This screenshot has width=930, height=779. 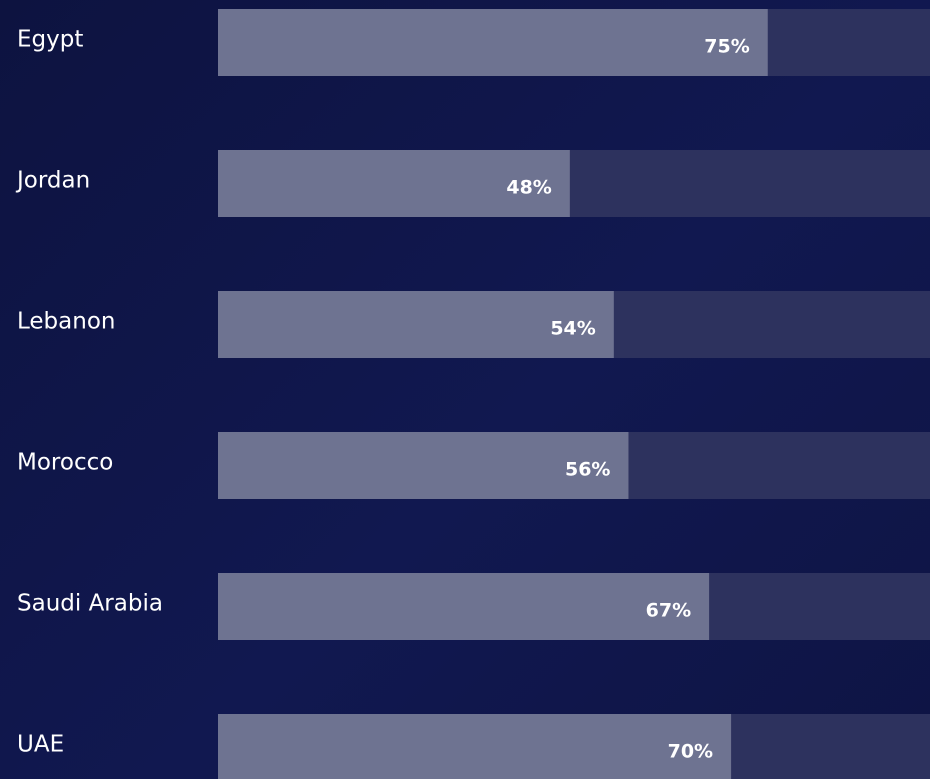 What do you see at coordinates (572, 329) in the screenshot?
I see `value-label: 54%` at bounding box center [572, 329].